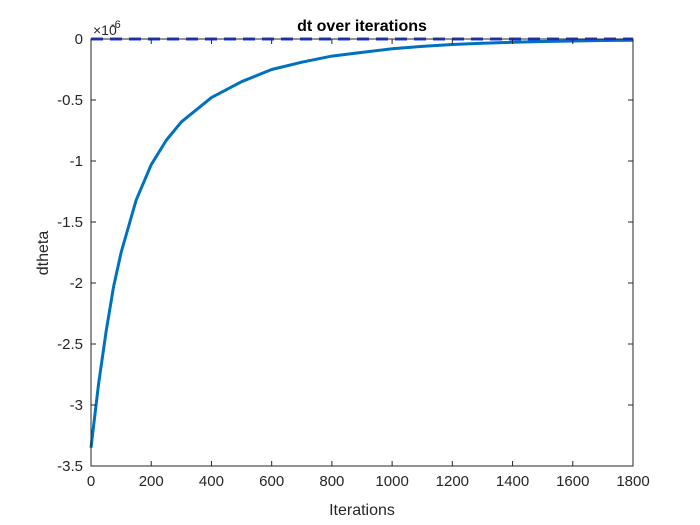 The width and height of the screenshot is (700, 525). Describe the element at coordinates (632, 481) in the screenshot. I see `x-tick-label: 1800` at that location.